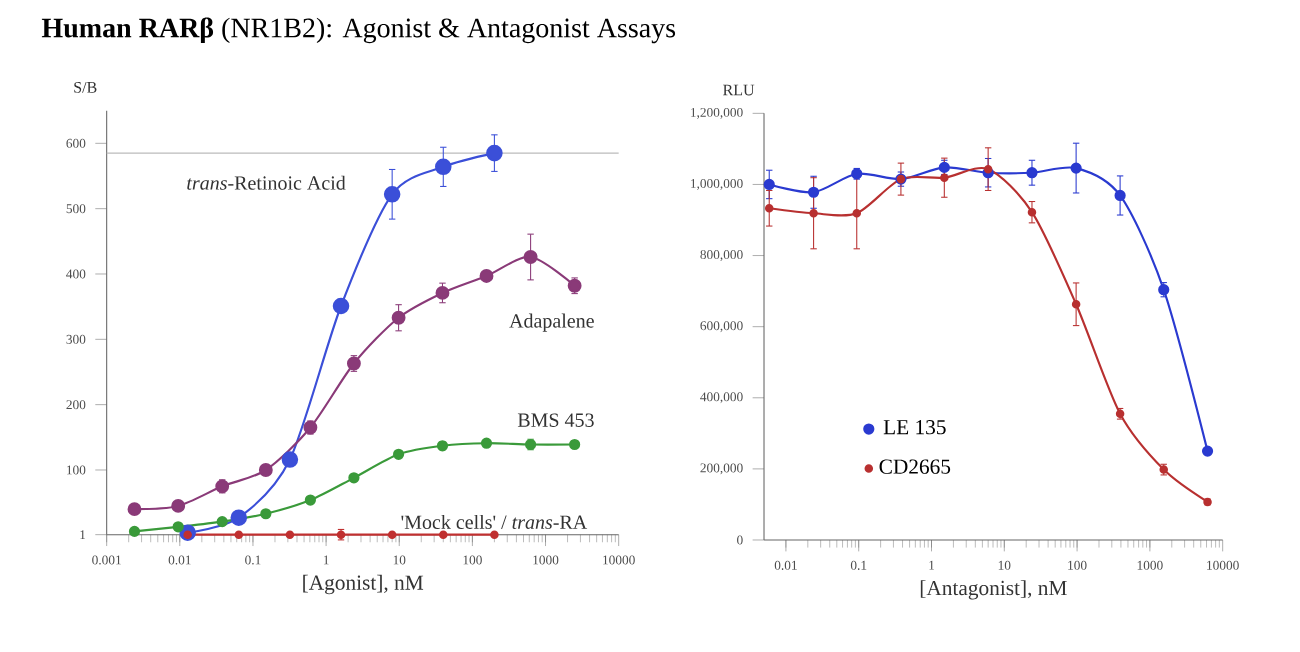  I want to click on x-axis-title: [Antagonist], nM, so click(993, 590).